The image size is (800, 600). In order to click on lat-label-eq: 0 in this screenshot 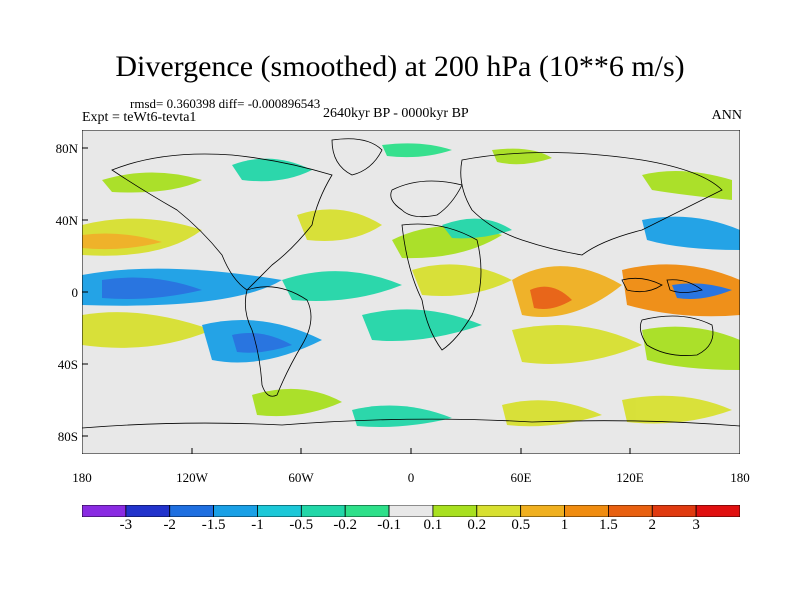, I will do `click(75, 292)`.